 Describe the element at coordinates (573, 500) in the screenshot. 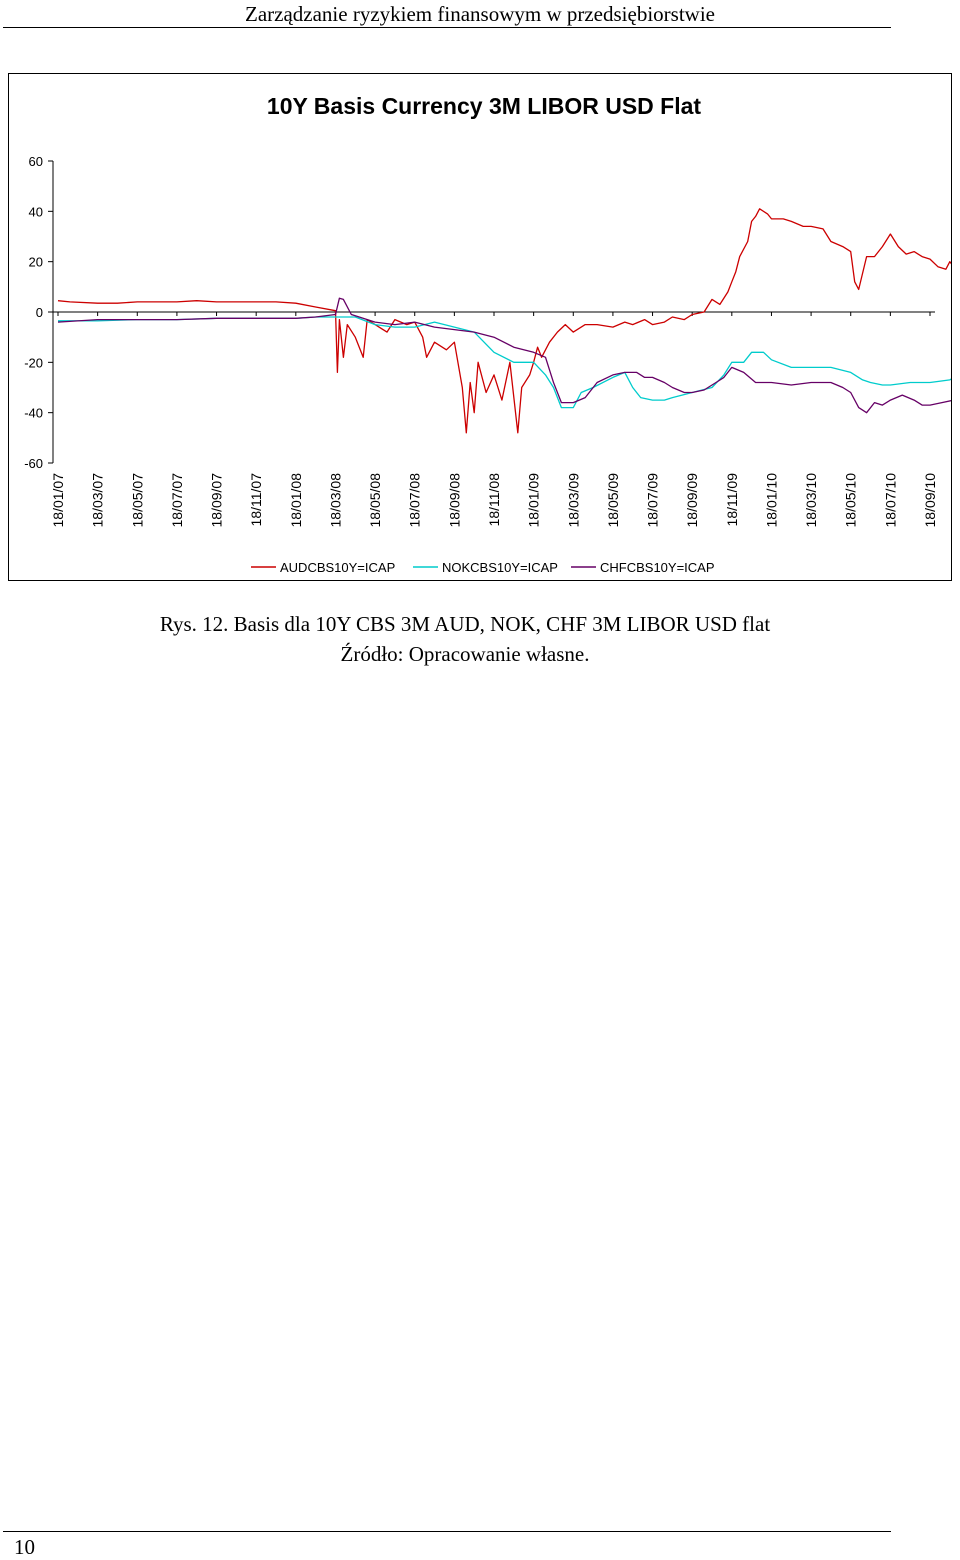

I see `x-tick-label: 18/03/09` at that location.